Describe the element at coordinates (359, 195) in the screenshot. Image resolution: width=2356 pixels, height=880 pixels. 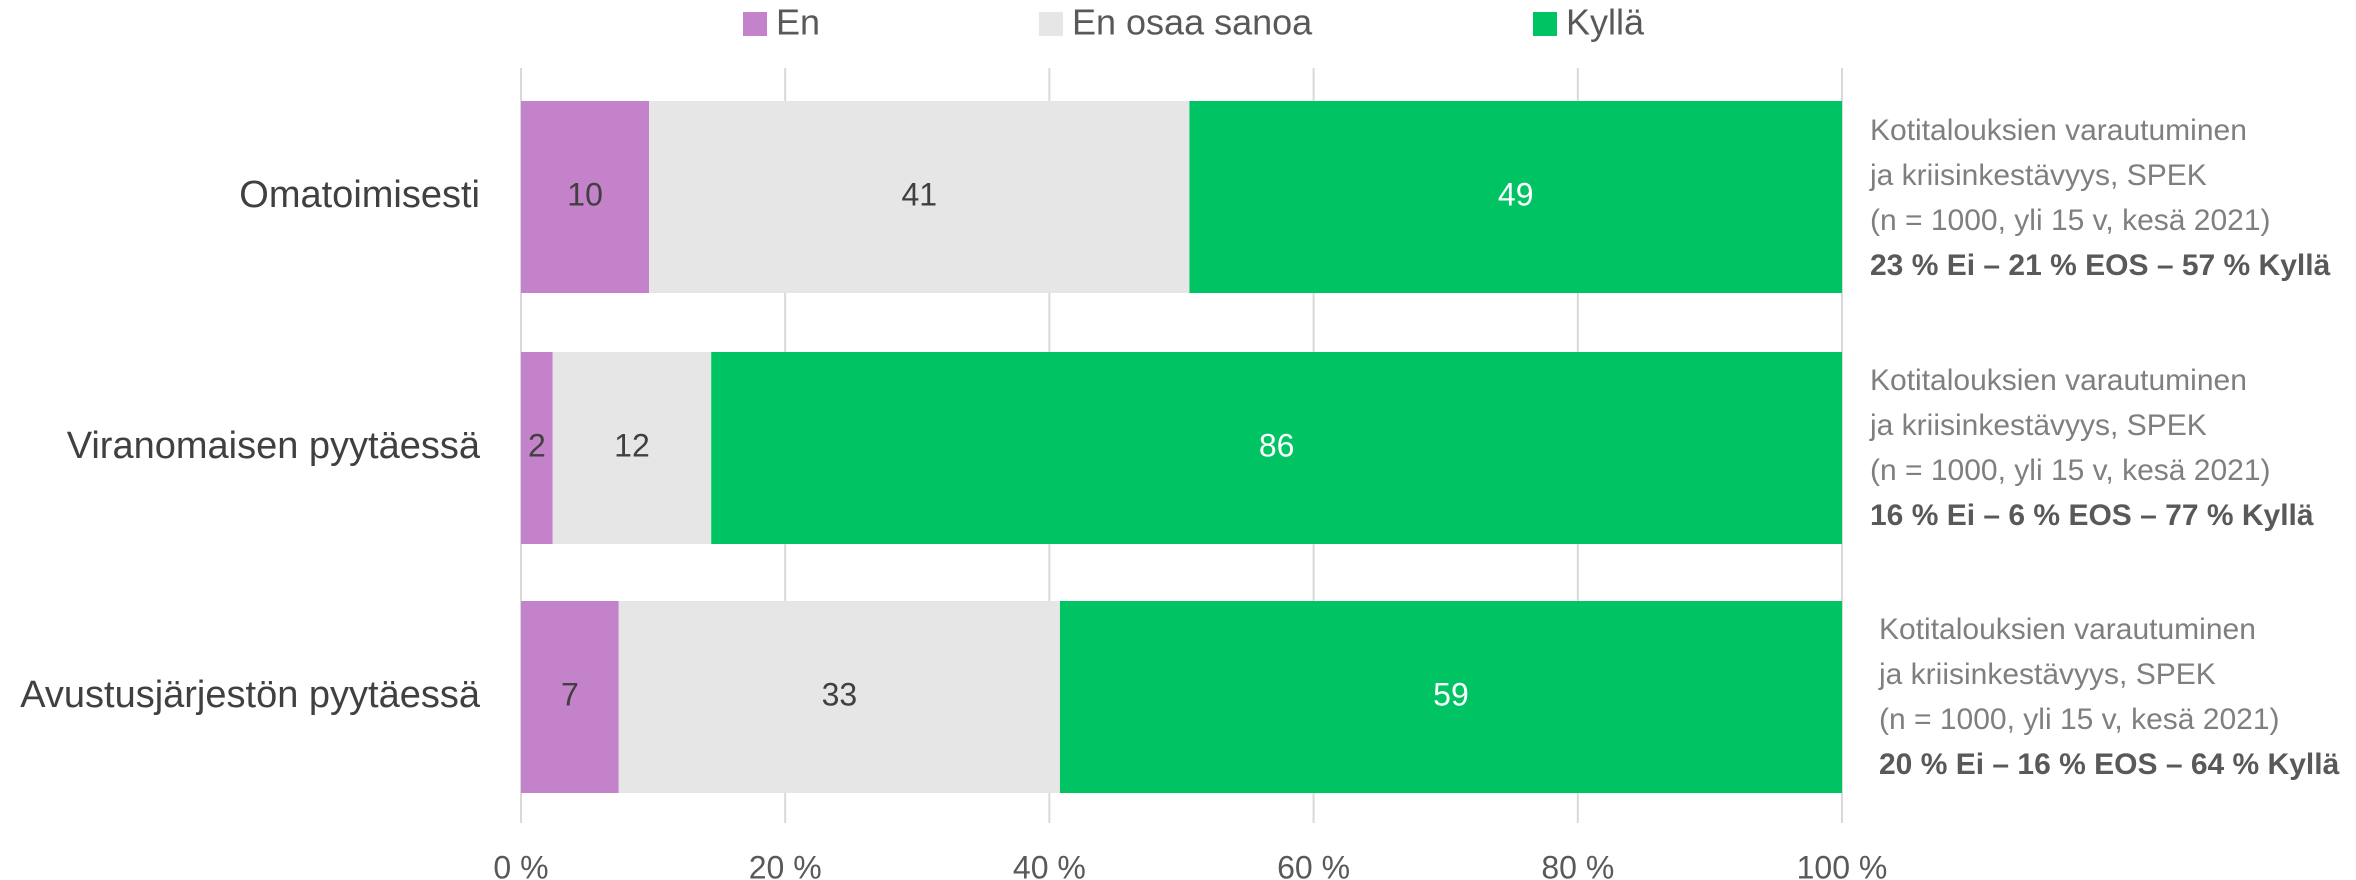
I see `y-tick-label: Omatoimisesti` at that location.